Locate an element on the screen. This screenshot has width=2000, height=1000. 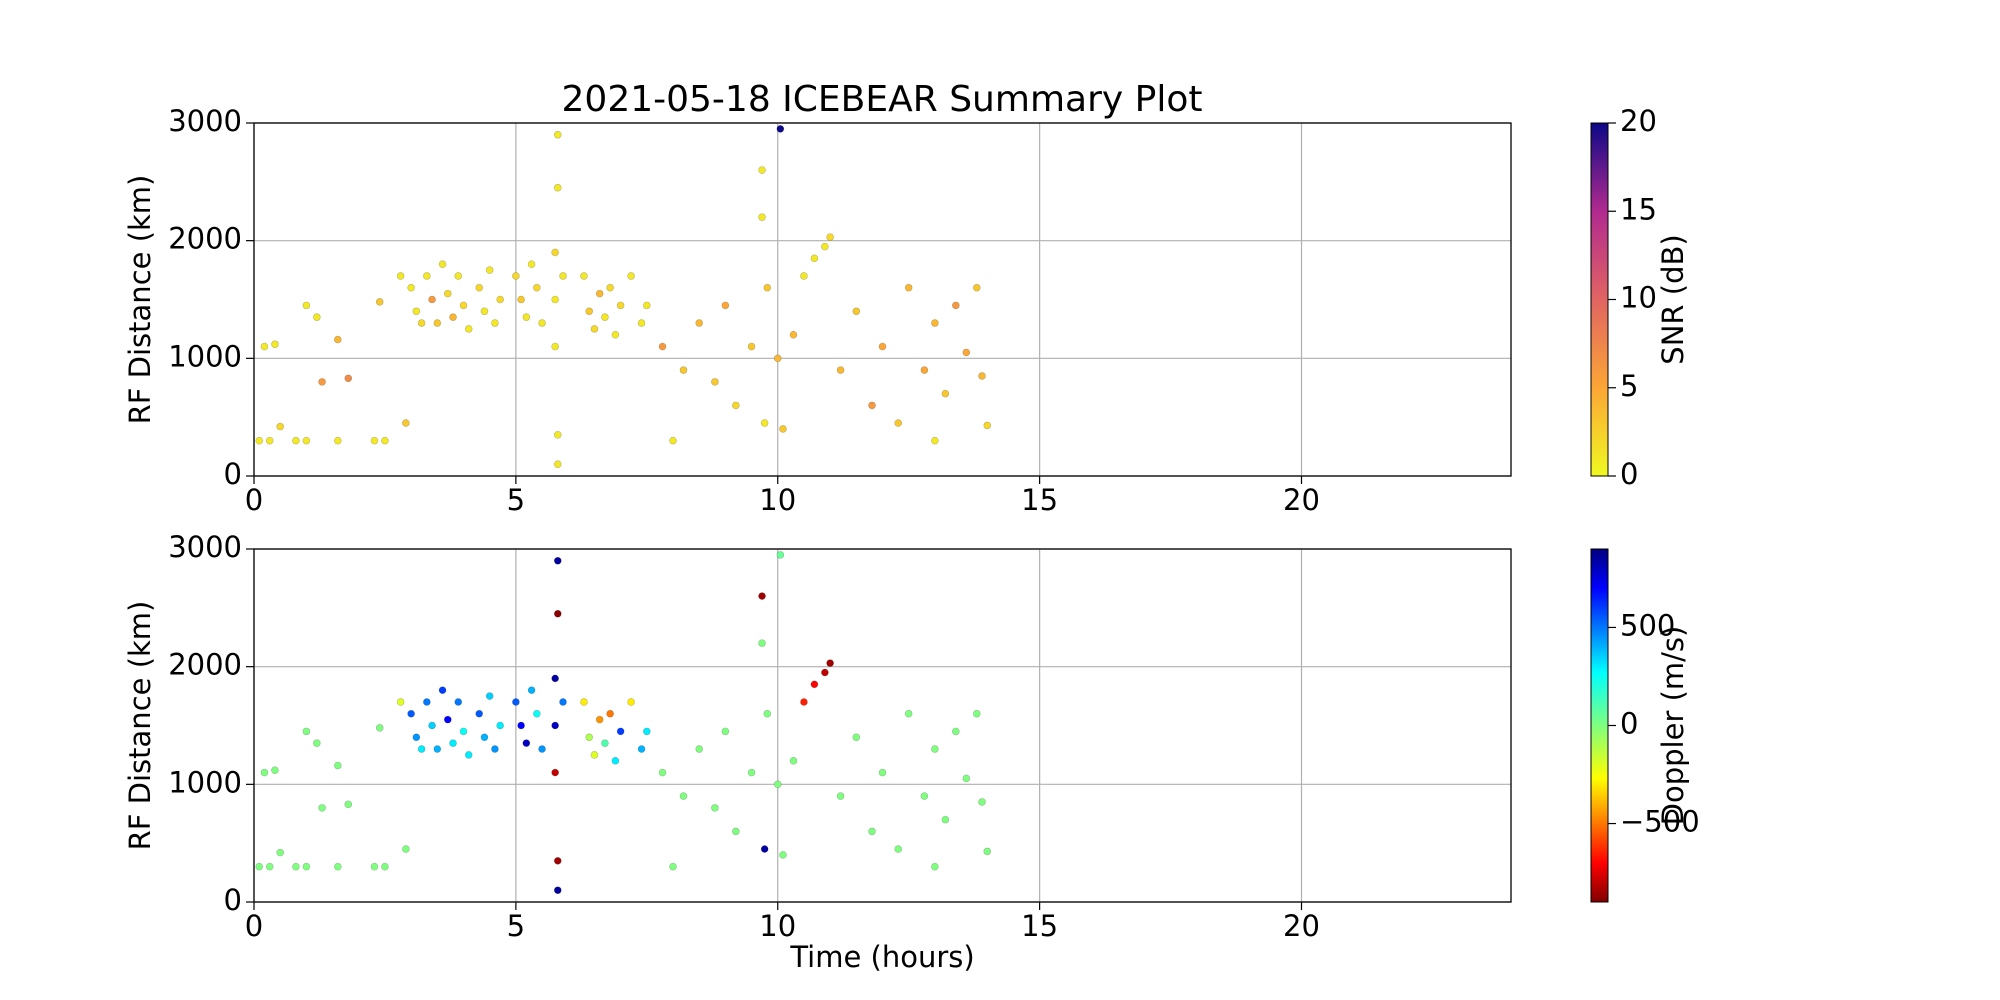
y-axis-label: RF Distance (km) is located at coordinates (140, 300).